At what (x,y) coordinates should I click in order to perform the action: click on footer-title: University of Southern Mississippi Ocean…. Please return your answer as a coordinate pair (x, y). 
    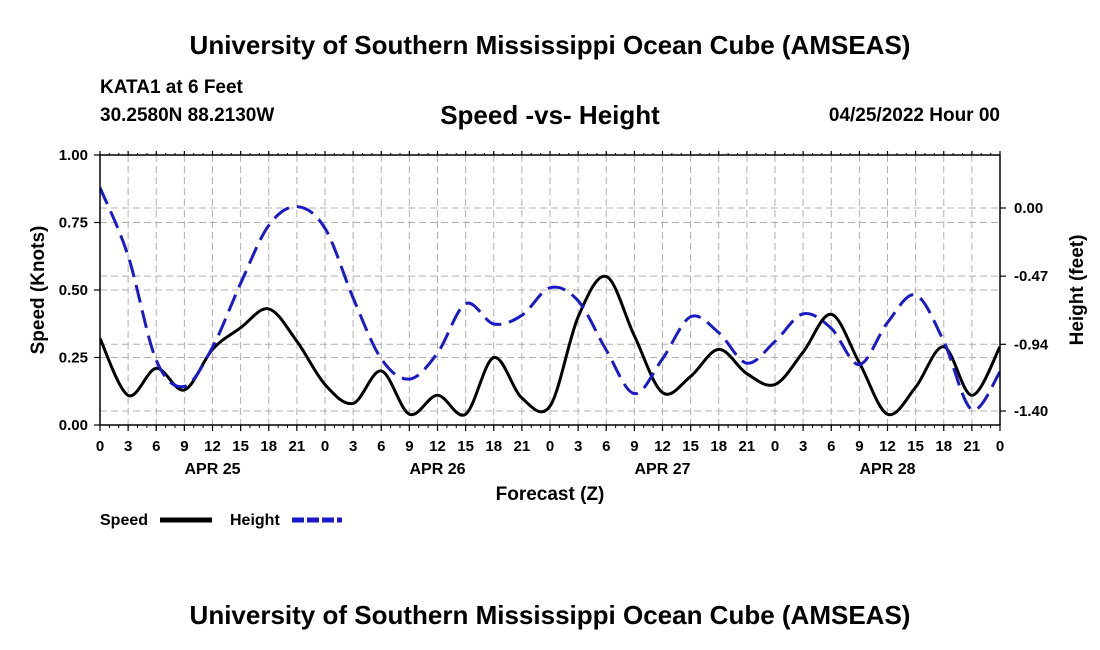
    Looking at the image, I should click on (550, 615).